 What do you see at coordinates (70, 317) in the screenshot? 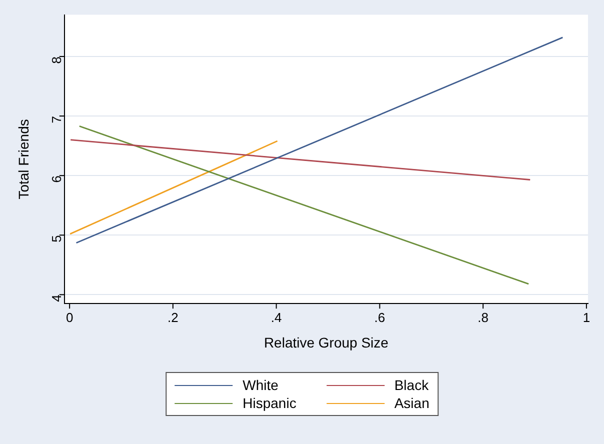
I see `x-tick-label: 0` at bounding box center [70, 317].